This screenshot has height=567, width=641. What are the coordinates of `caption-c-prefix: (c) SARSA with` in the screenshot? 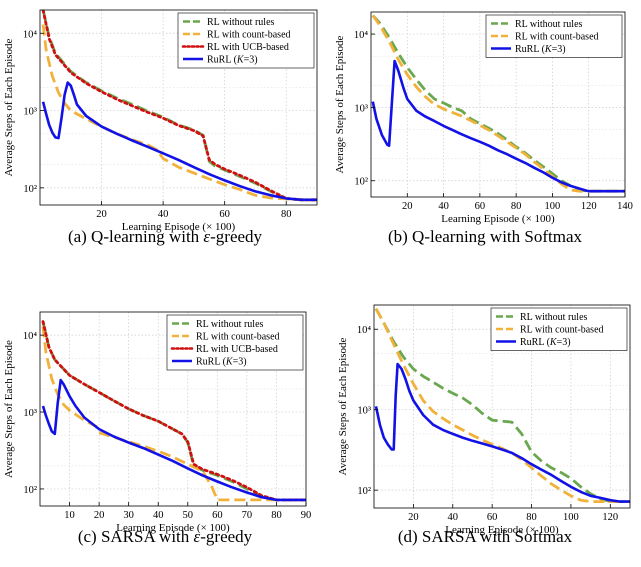 It's located at (135, 536).